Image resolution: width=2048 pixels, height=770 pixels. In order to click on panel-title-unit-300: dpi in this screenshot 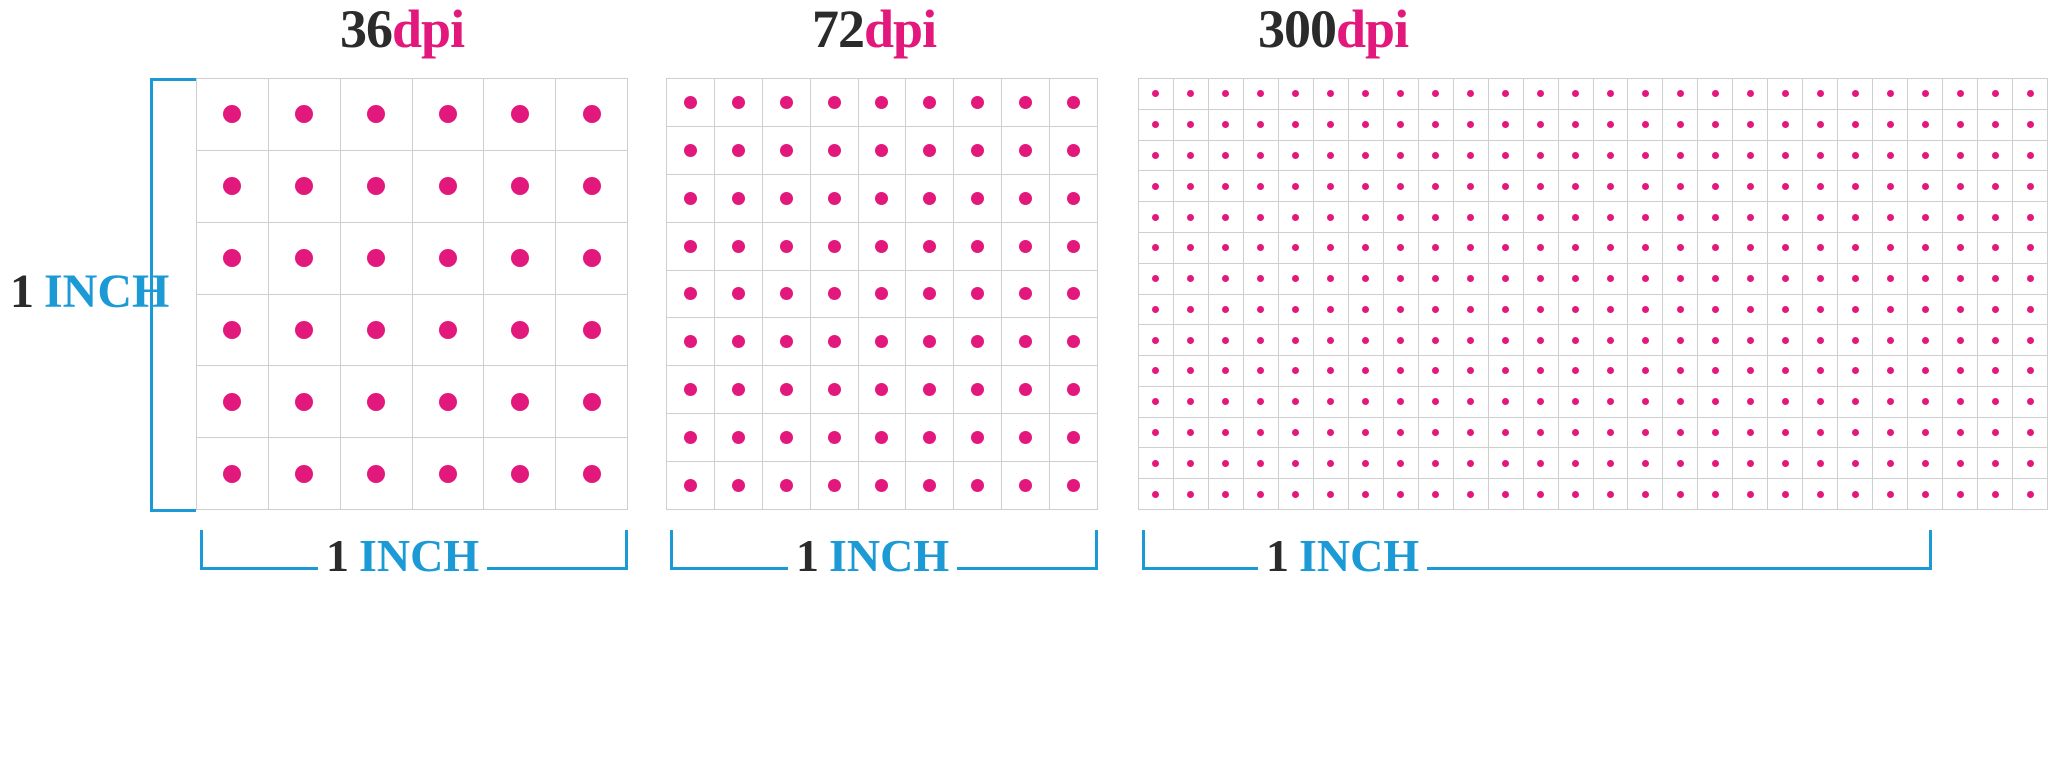, I will do `click(1372, 29)`.